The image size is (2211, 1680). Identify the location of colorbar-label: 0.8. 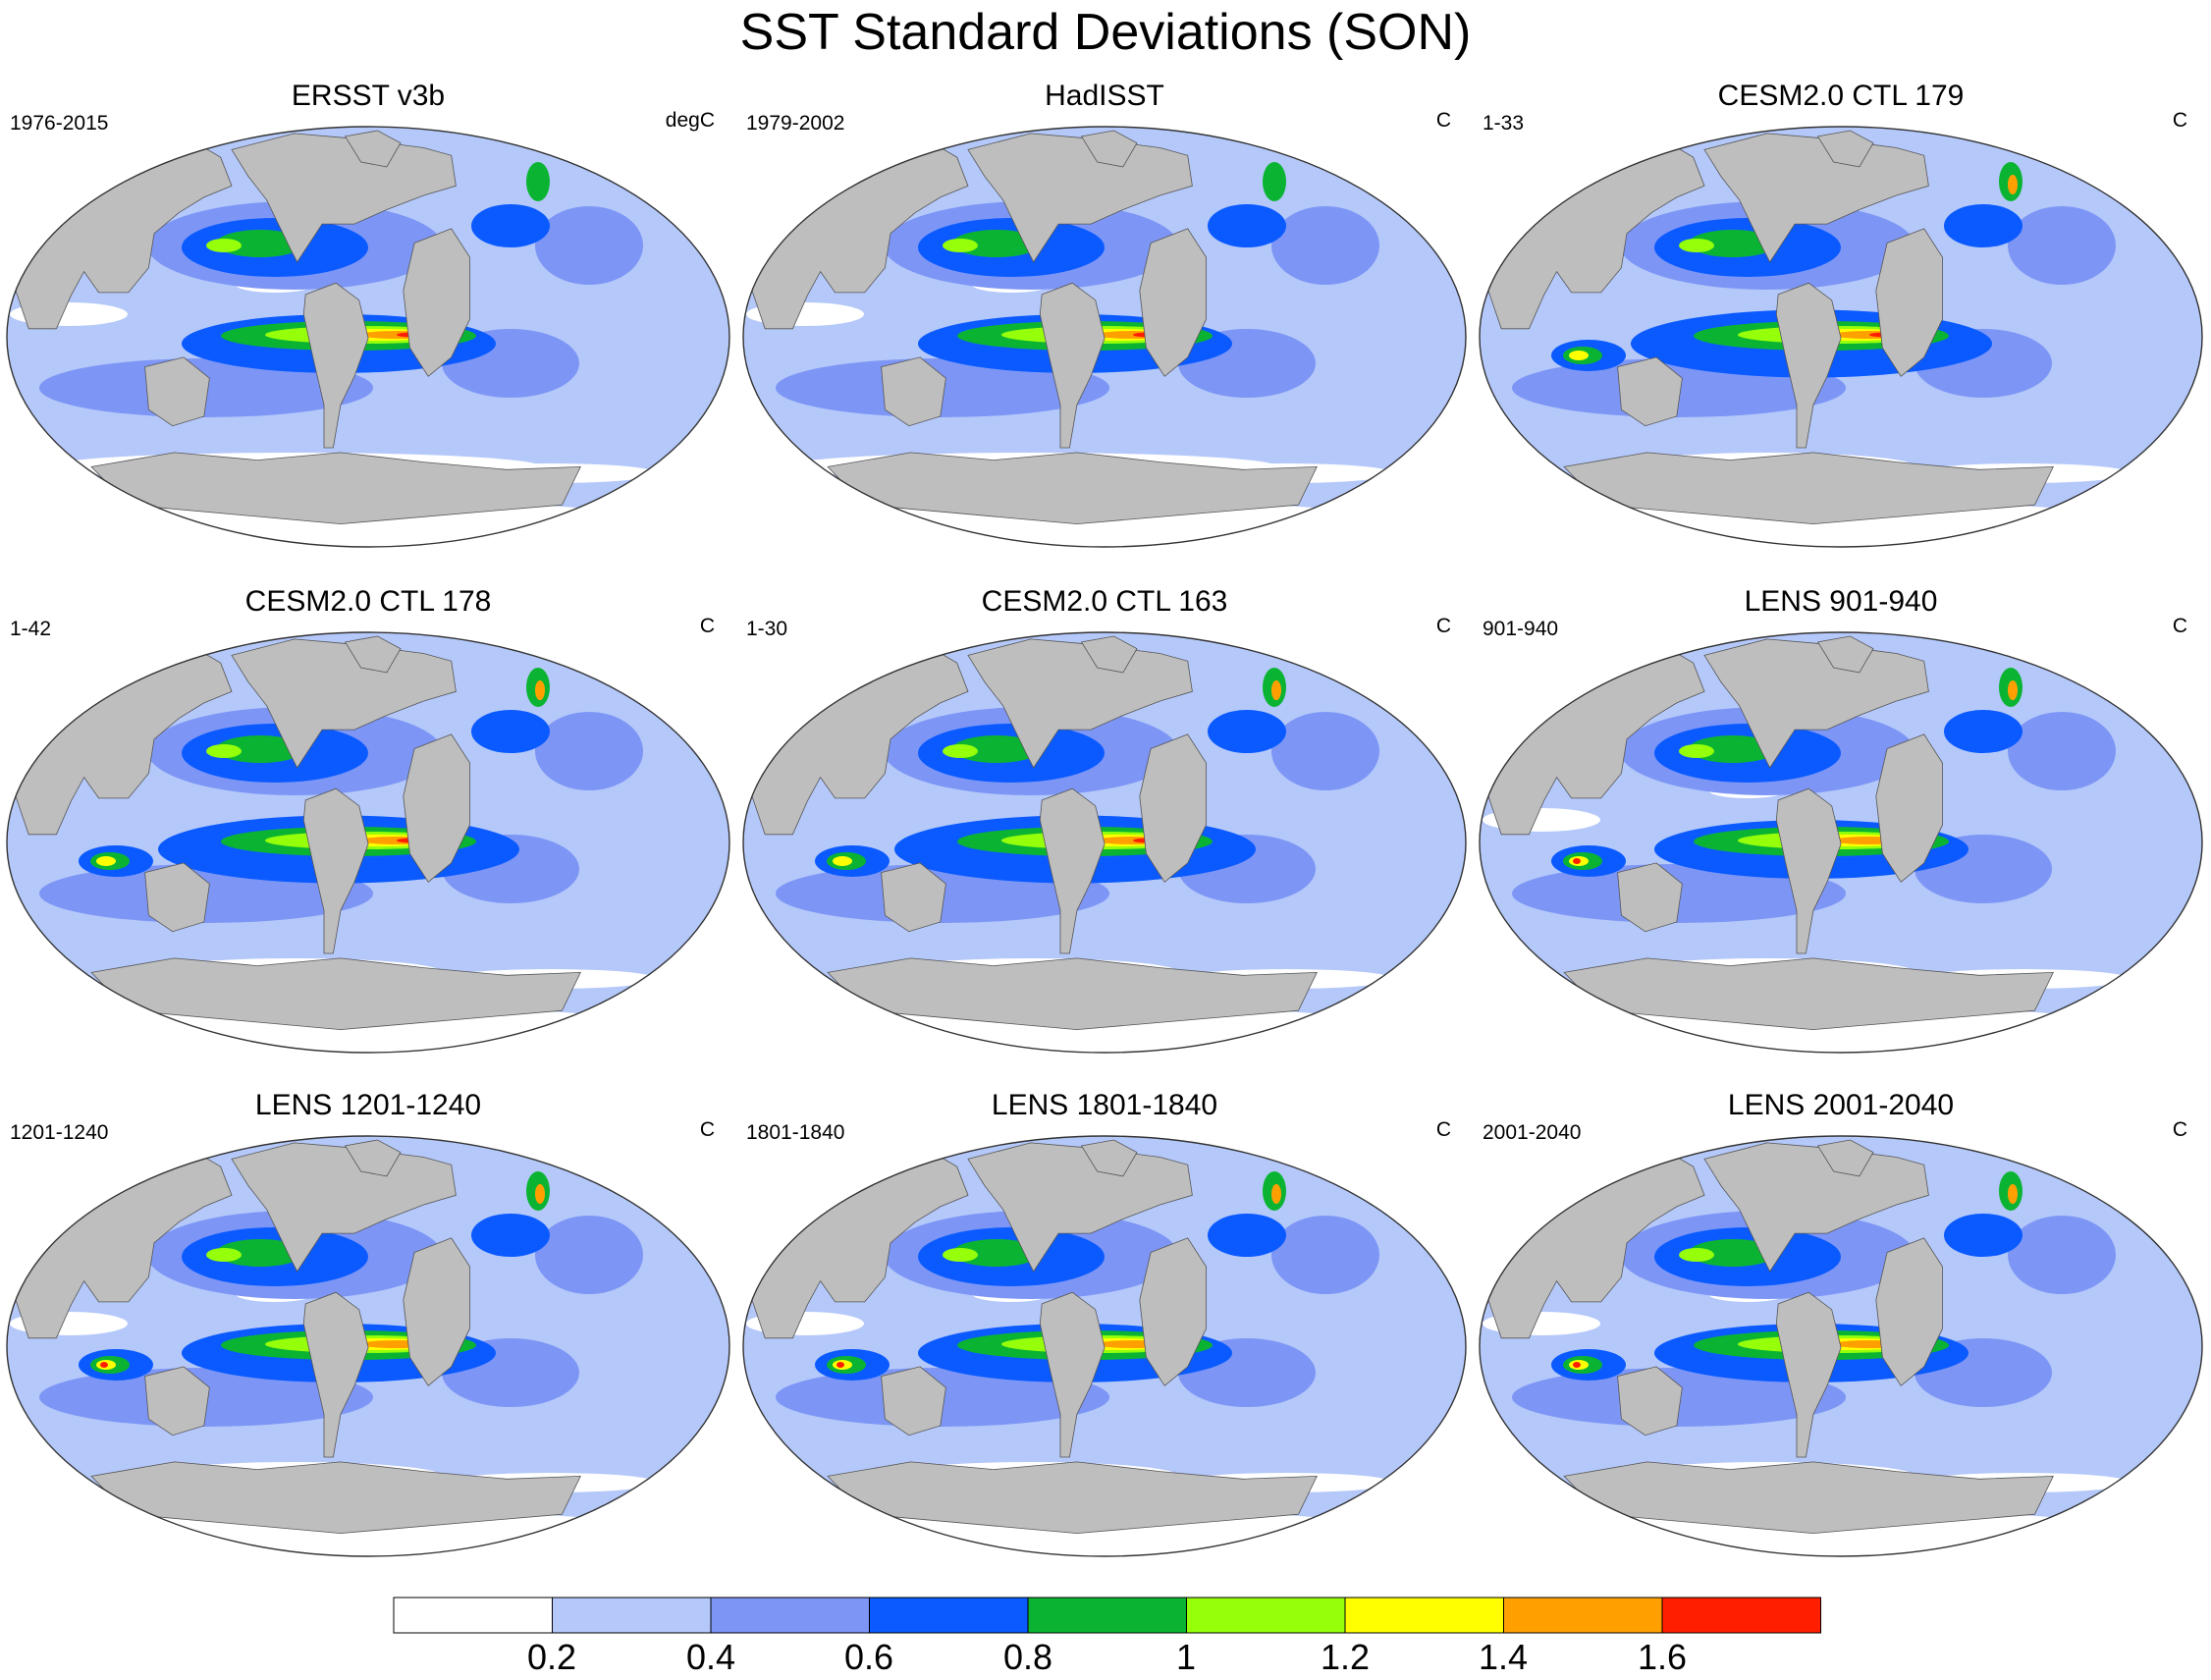
(1028, 1657).